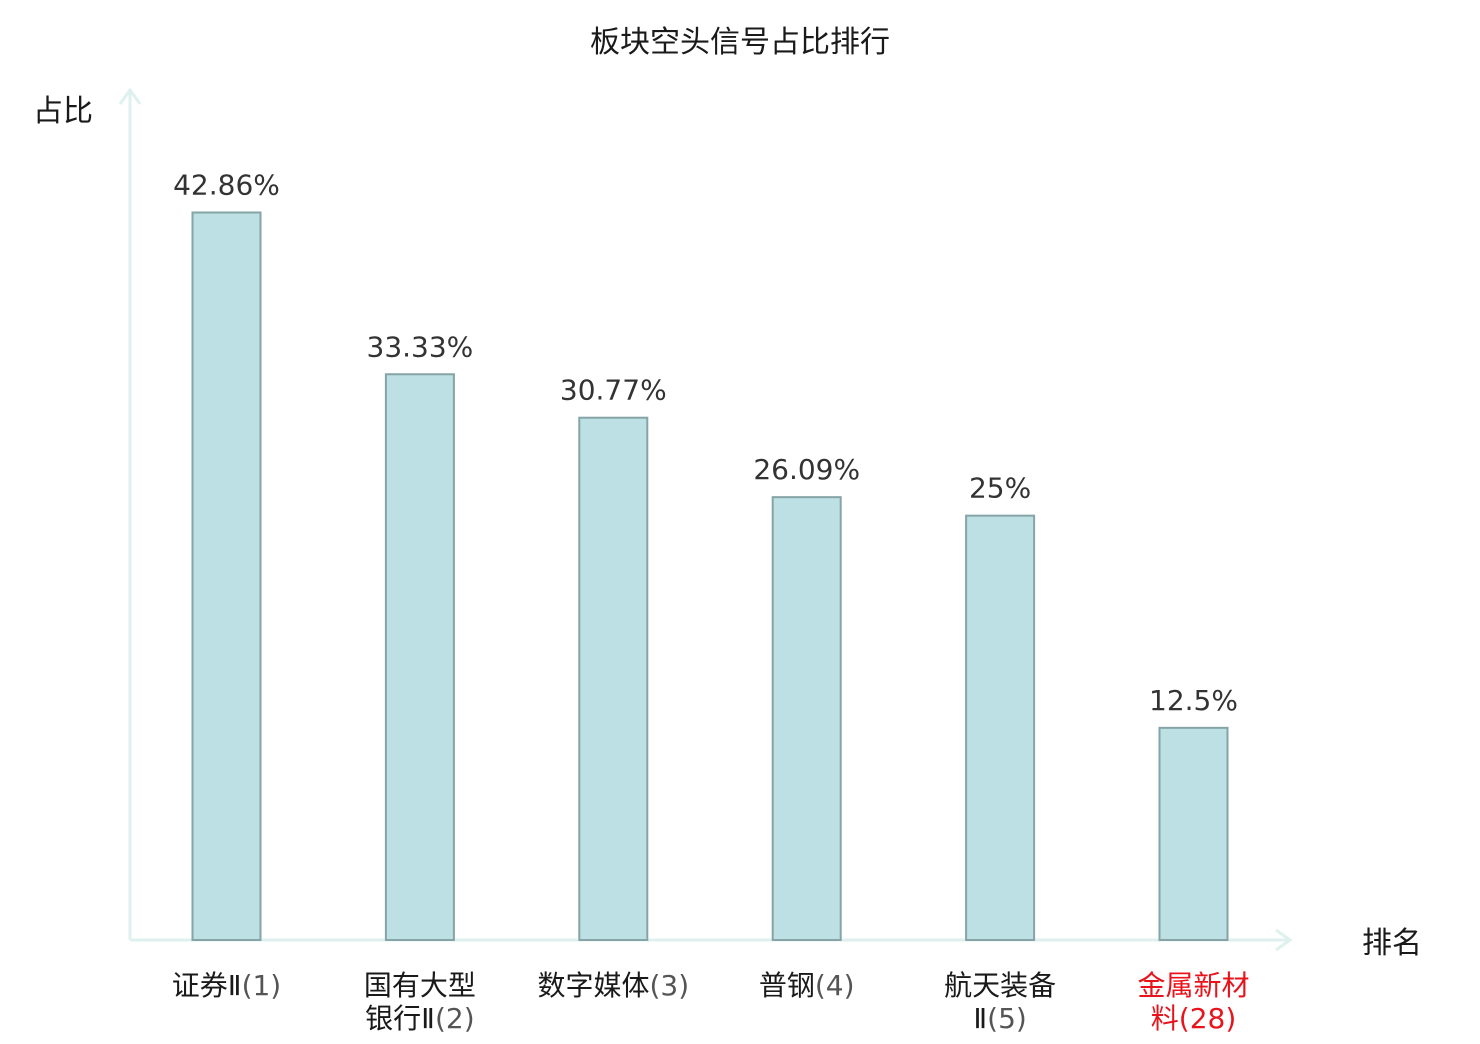 The image size is (1480, 1044). Describe the element at coordinates (613, 390) in the screenshot. I see `bar-value-label: 30.77%` at that location.